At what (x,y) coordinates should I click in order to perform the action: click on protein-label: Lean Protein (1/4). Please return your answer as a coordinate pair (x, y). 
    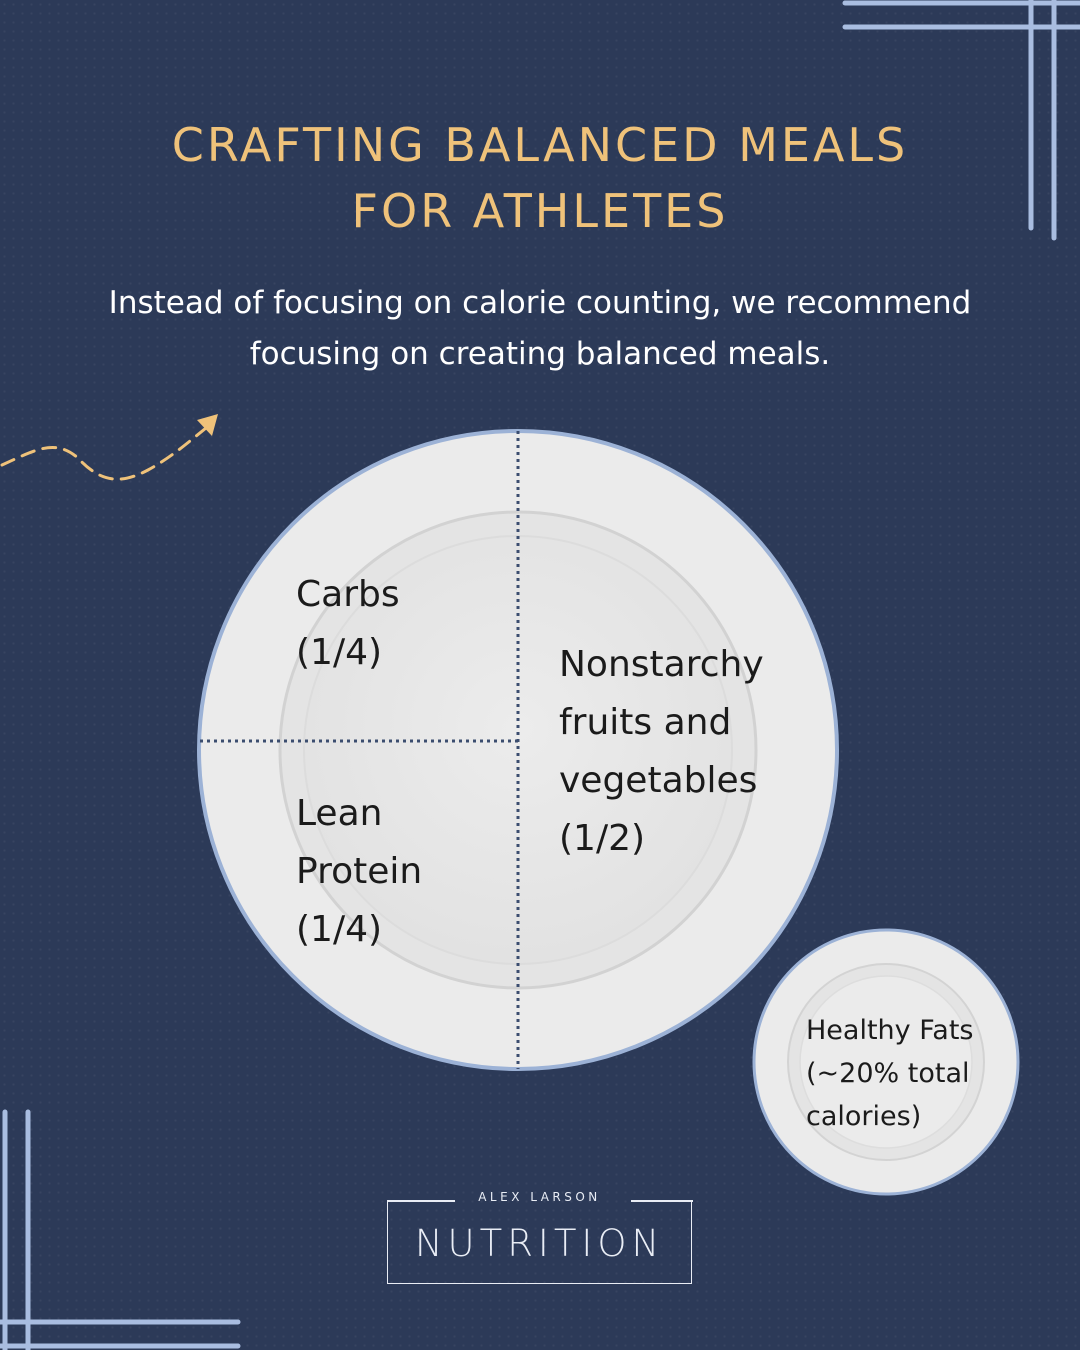
    Looking at the image, I should click on (359, 872).